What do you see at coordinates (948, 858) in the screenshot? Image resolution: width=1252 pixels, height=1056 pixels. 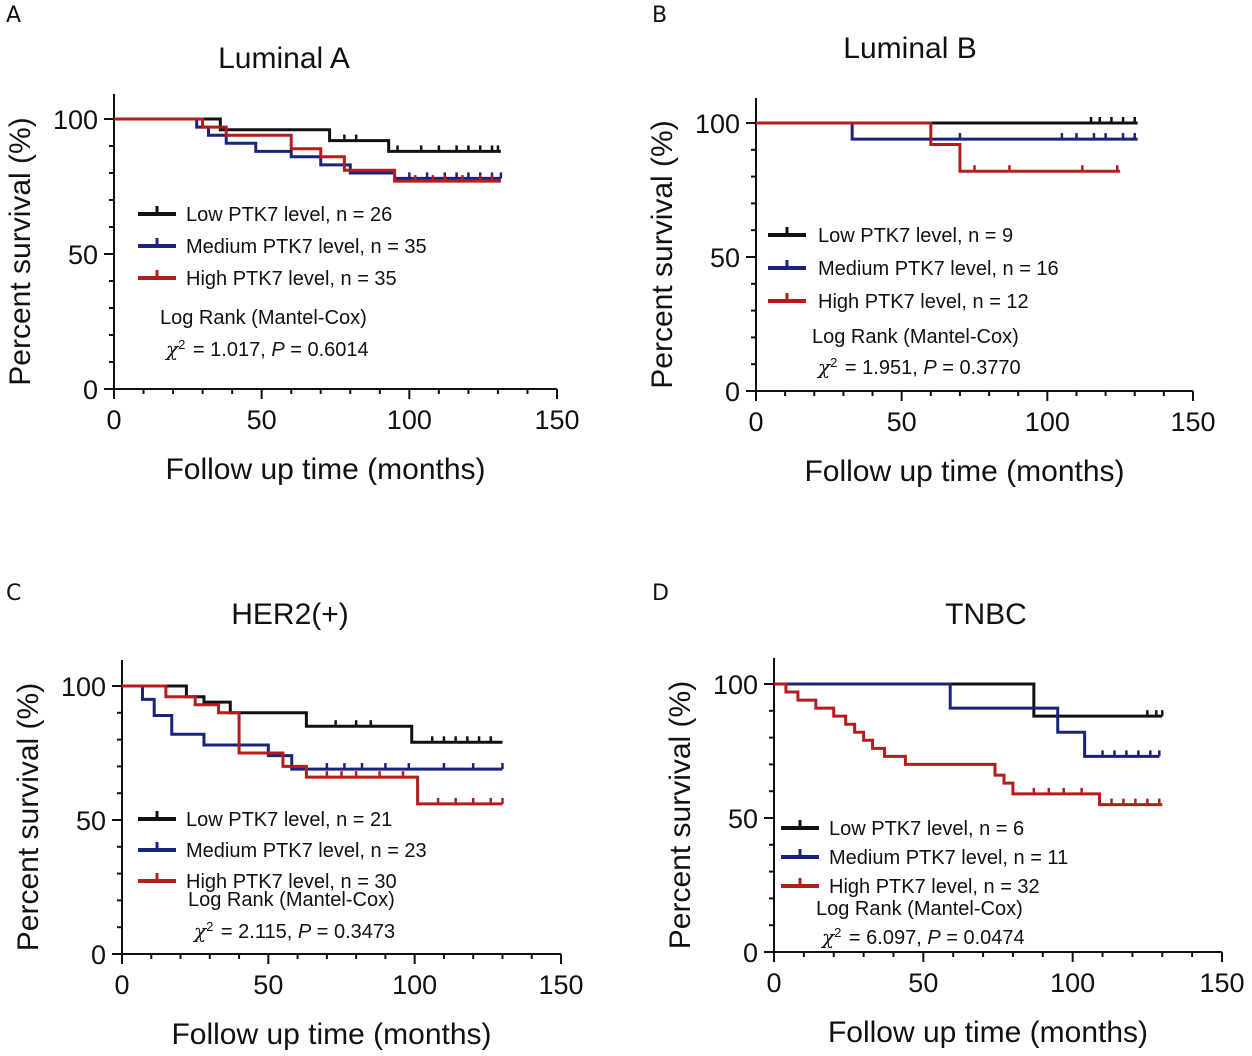 I see `legend-label: Medium PTK7 level, n = 11` at bounding box center [948, 858].